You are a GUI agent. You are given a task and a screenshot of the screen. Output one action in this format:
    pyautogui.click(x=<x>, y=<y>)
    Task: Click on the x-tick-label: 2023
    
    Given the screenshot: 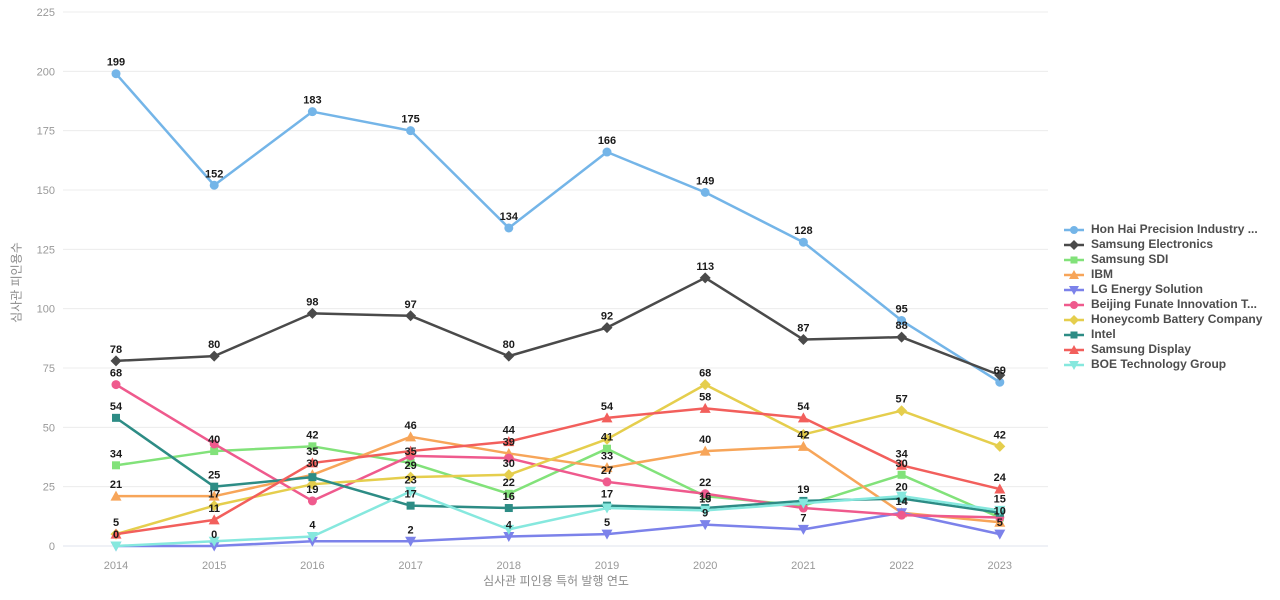 What is the action you would take?
    pyautogui.click(x=1000, y=566)
    